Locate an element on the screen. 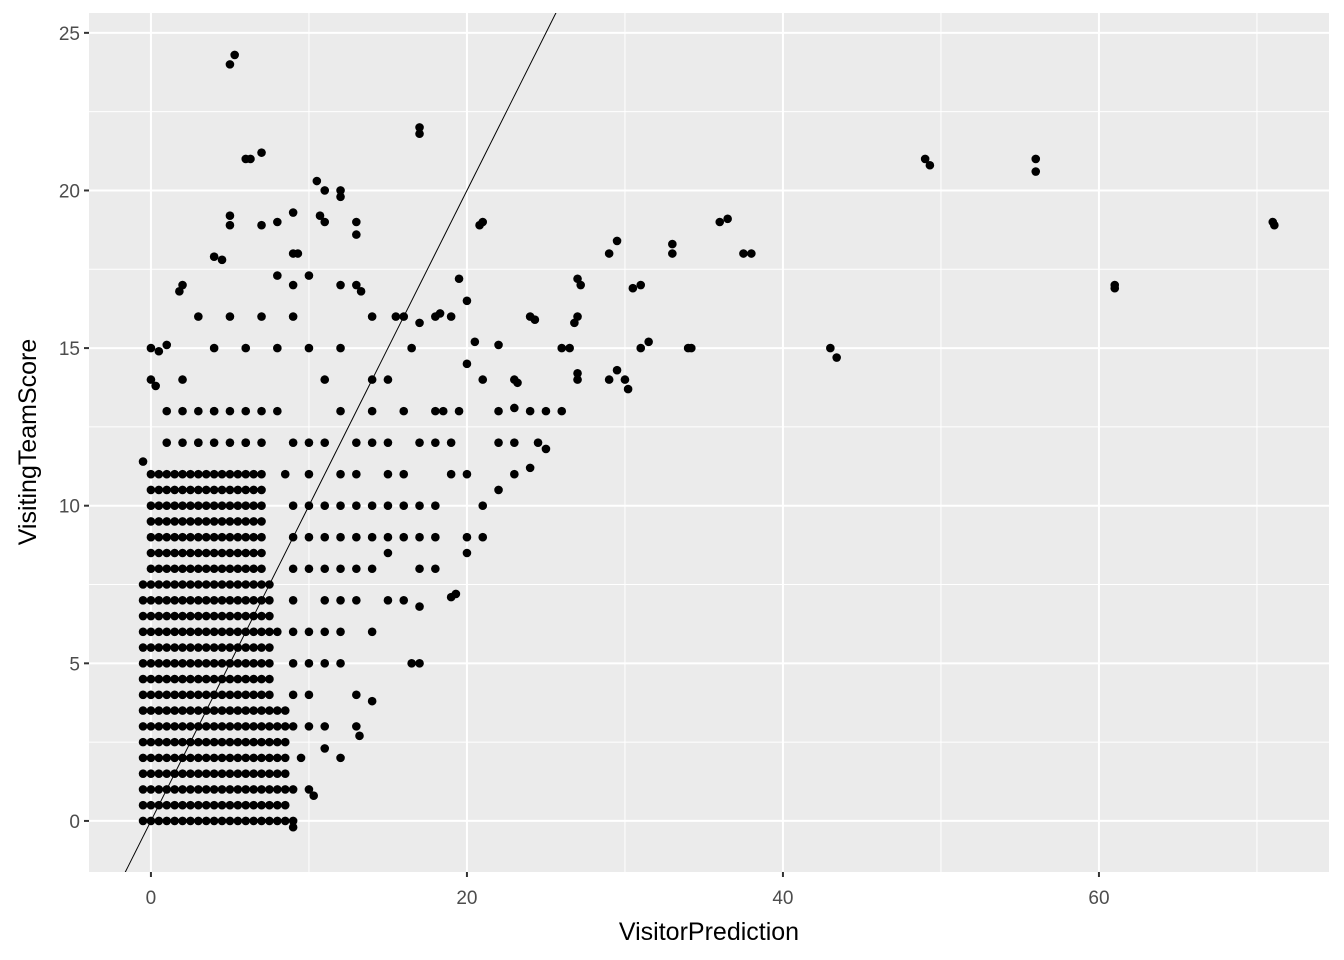  y-tick-label: 5 is located at coordinates (74, 664).